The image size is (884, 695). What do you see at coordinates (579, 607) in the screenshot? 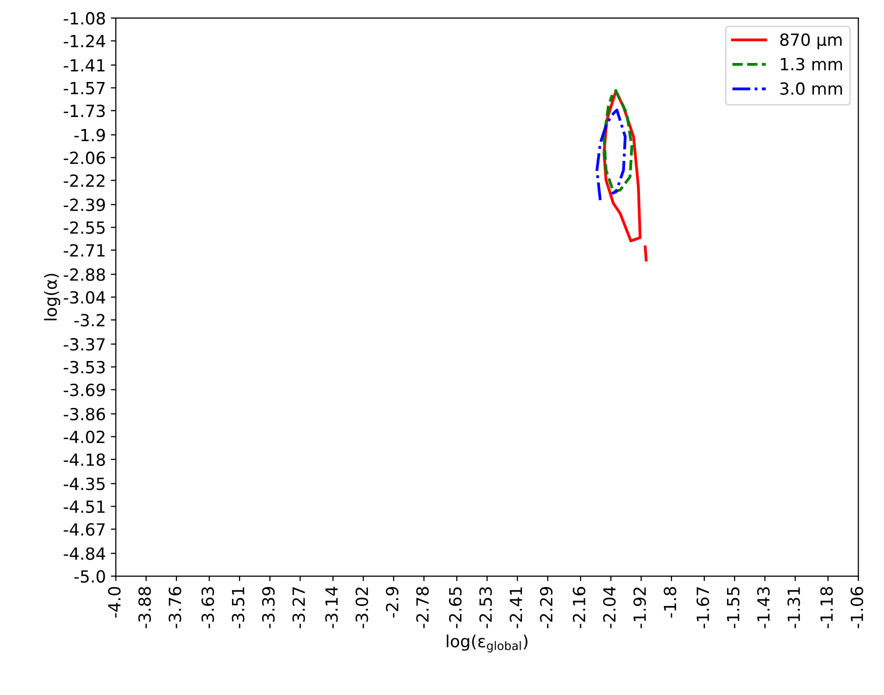
I see `x-tick-label: -2.16` at bounding box center [579, 607].